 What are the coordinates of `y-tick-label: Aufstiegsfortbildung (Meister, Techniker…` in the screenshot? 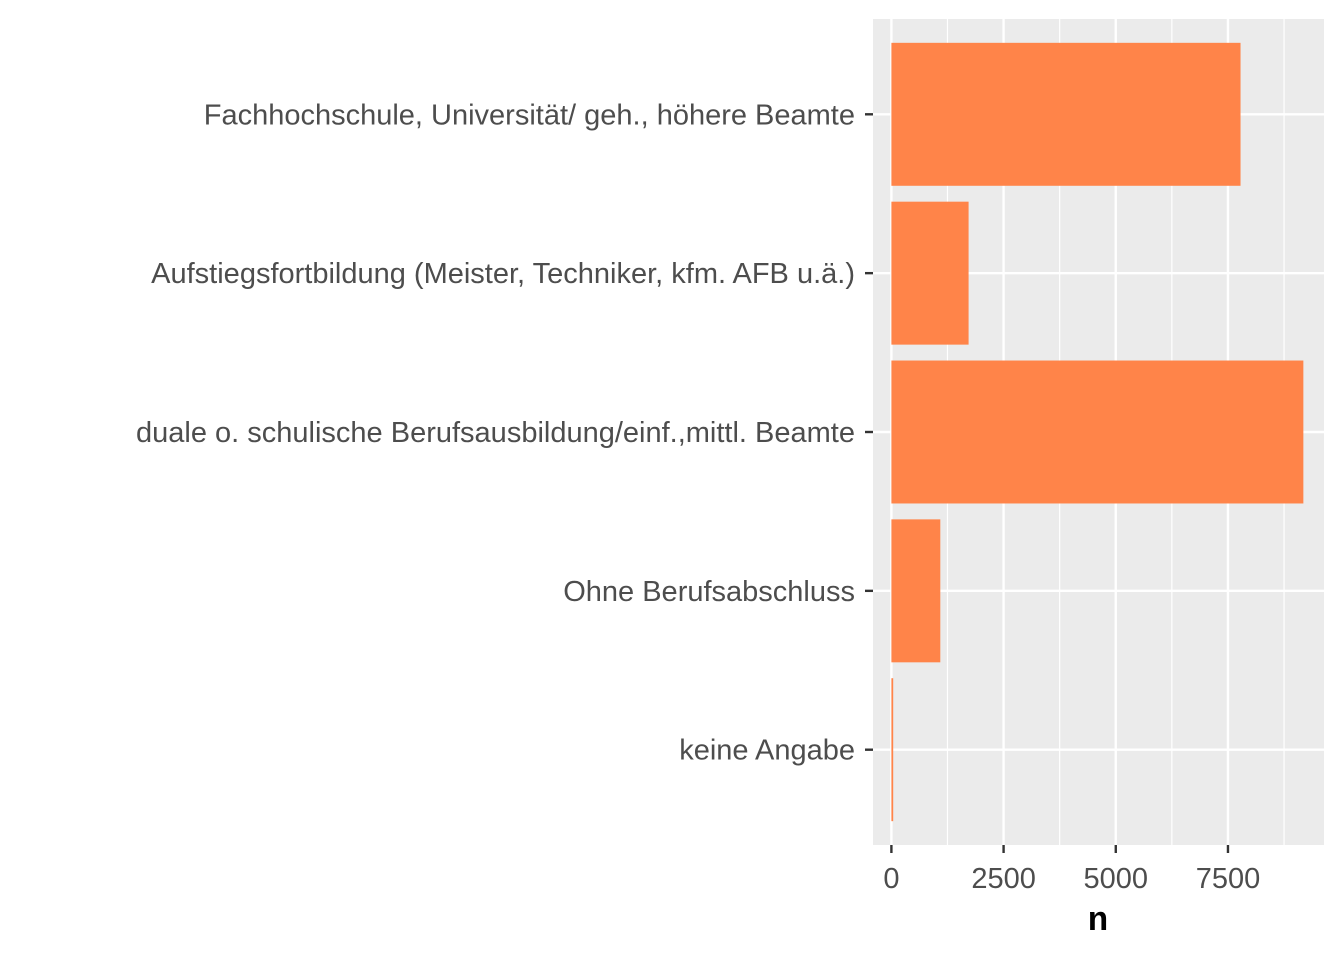 It's located at (503, 274).